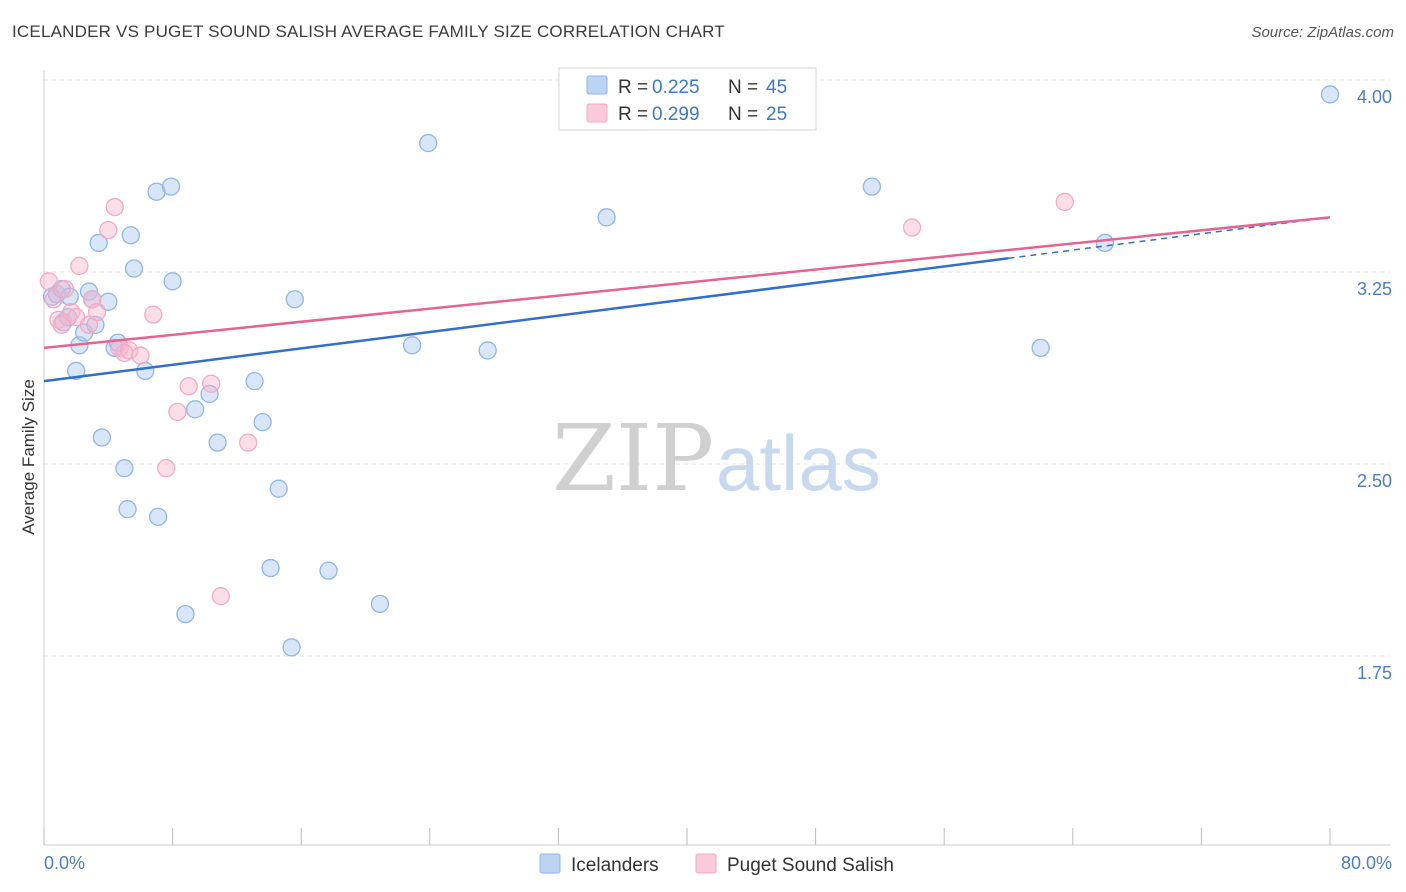 The image size is (1406, 892). I want to click on legend-n-value-1: 45, so click(776, 87).